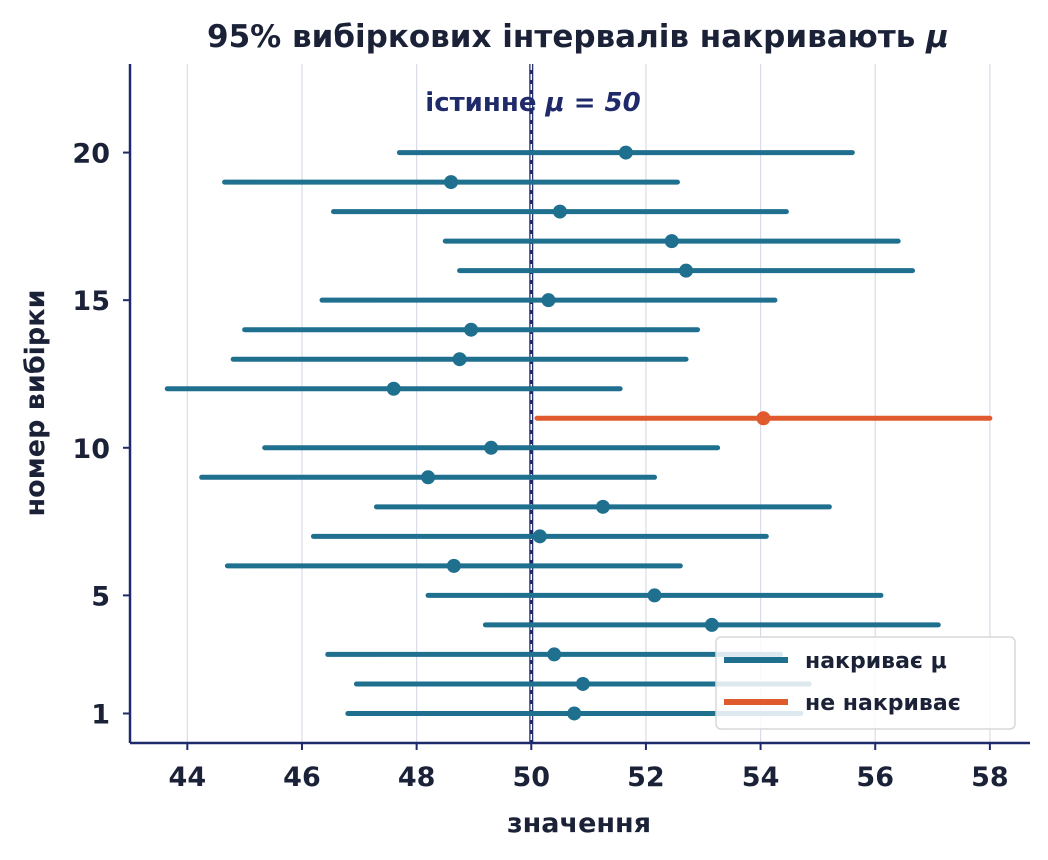 The image size is (1048, 860). Describe the element at coordinates (646, 777) in the screenshot. I see `x-tick-label-52: 52` at that location.